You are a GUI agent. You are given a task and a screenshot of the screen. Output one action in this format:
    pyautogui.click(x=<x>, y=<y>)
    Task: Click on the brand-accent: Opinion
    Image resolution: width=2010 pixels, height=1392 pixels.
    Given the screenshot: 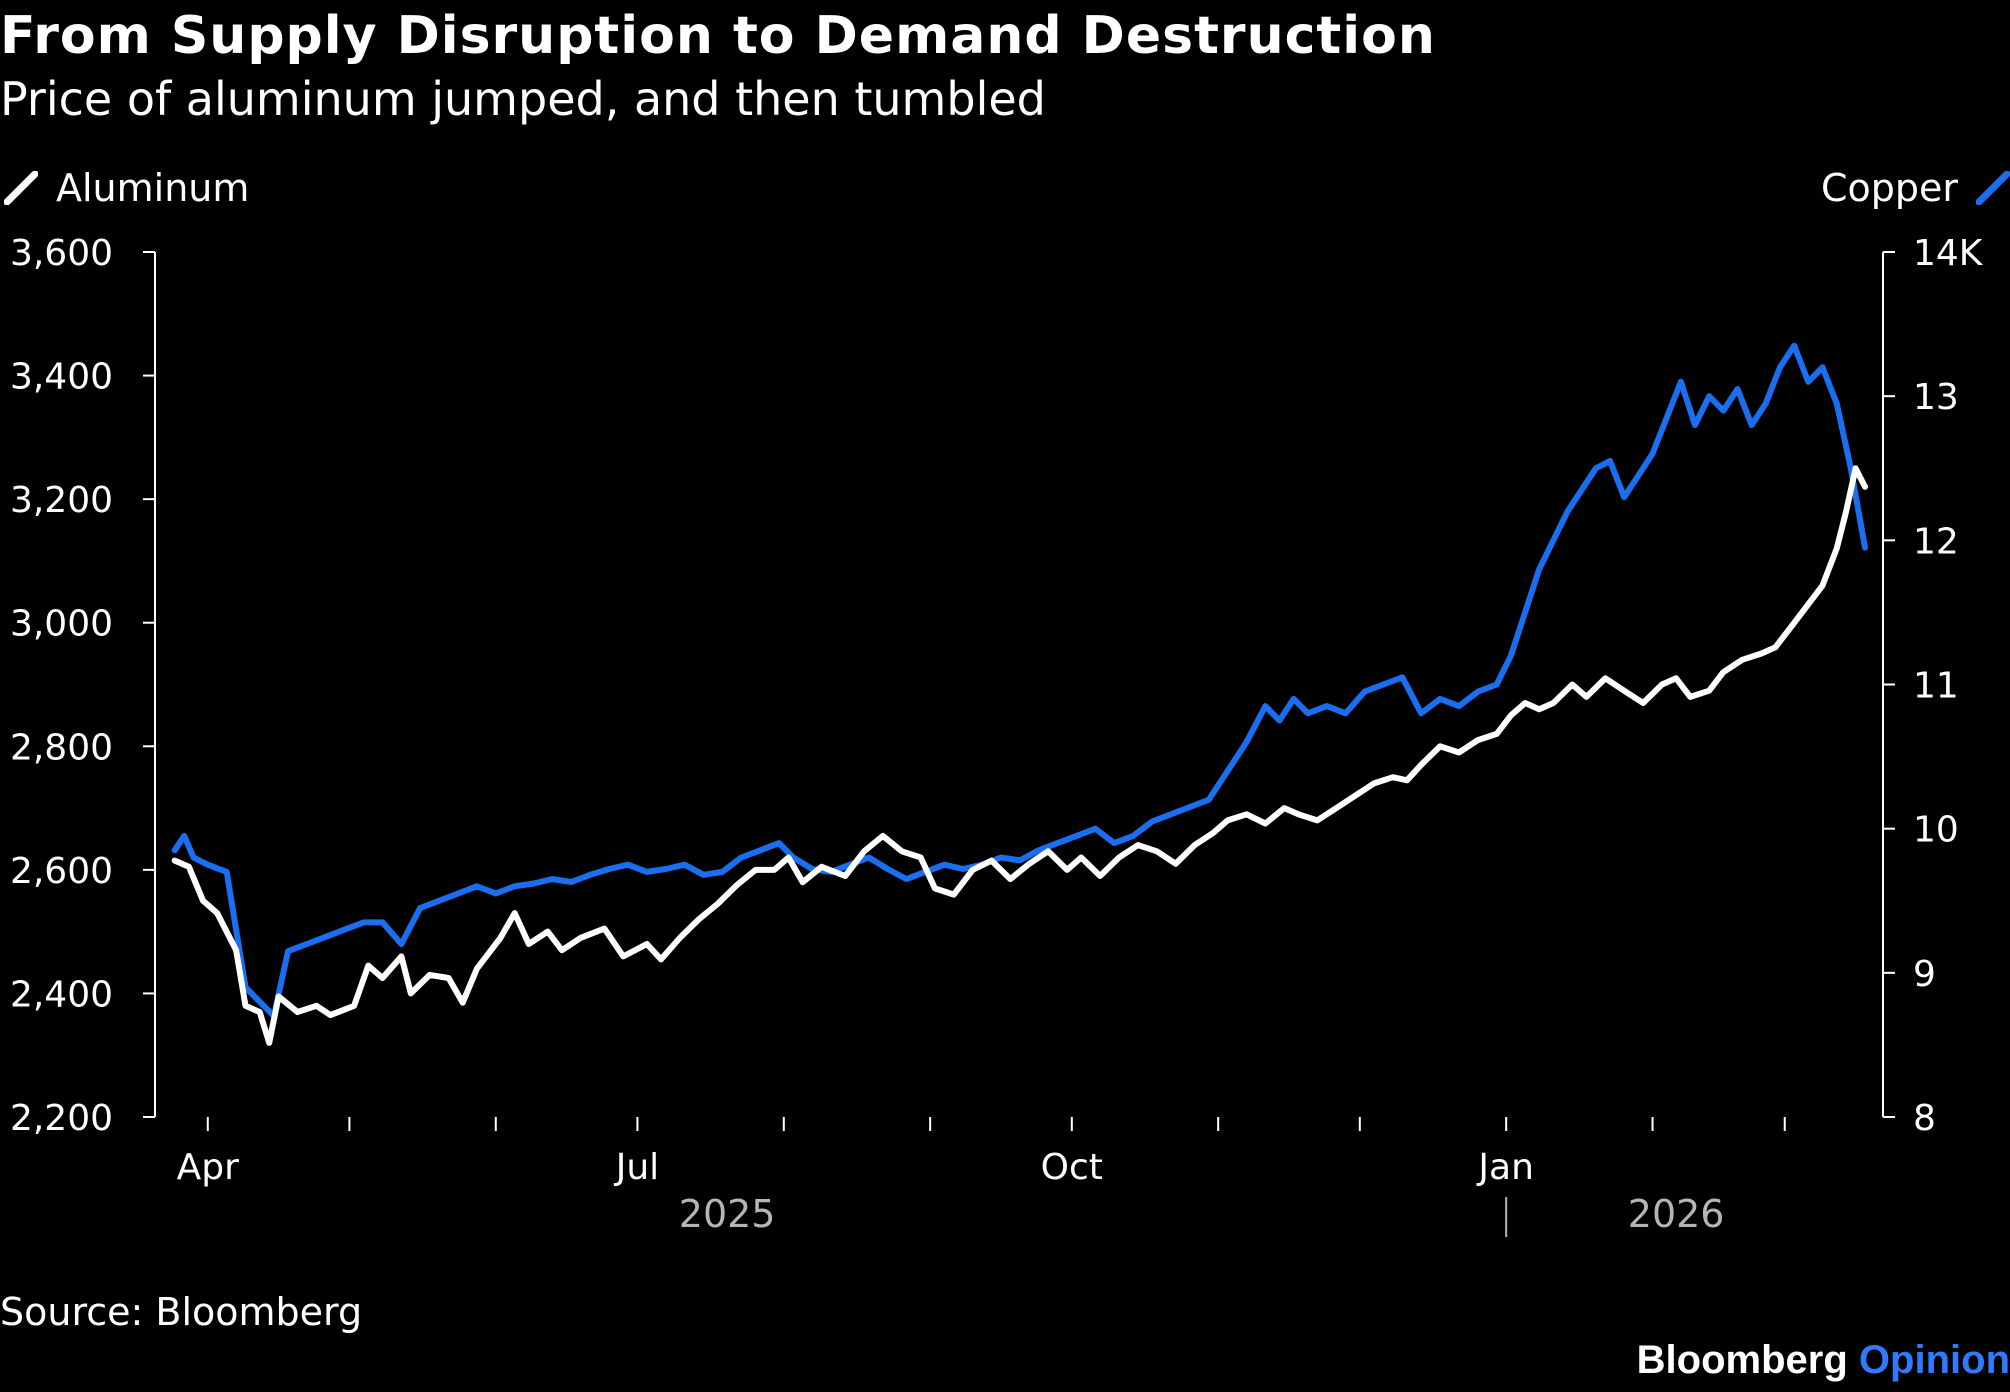 What is the action you would take?
    pyautogui.click(x=1934, y=1360)
    